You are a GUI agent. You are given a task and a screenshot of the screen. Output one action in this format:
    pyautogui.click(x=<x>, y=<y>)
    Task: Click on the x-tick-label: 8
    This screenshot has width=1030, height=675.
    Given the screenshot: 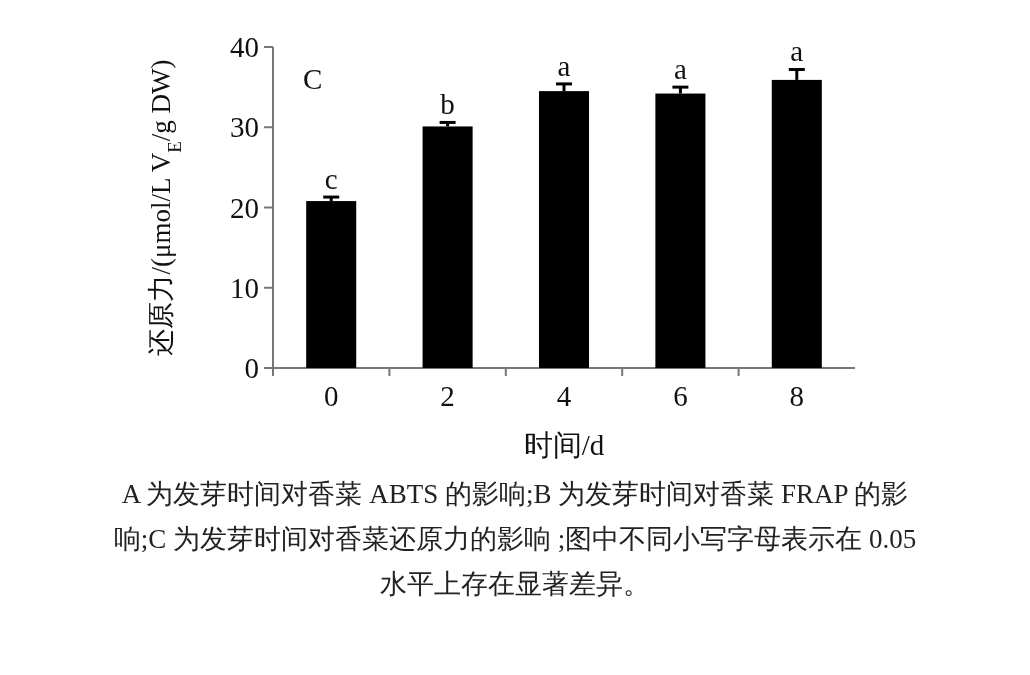 What is the action you would take?
    pyautogui.click(x=797, y=396)
    